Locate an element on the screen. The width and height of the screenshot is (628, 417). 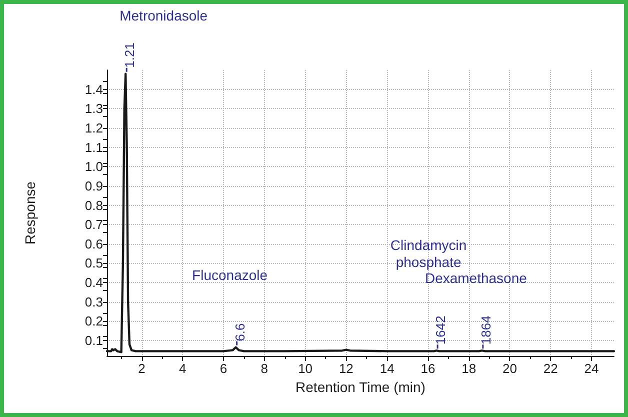
y-tick-label: 0.9 is located at coordinates (93, 186).